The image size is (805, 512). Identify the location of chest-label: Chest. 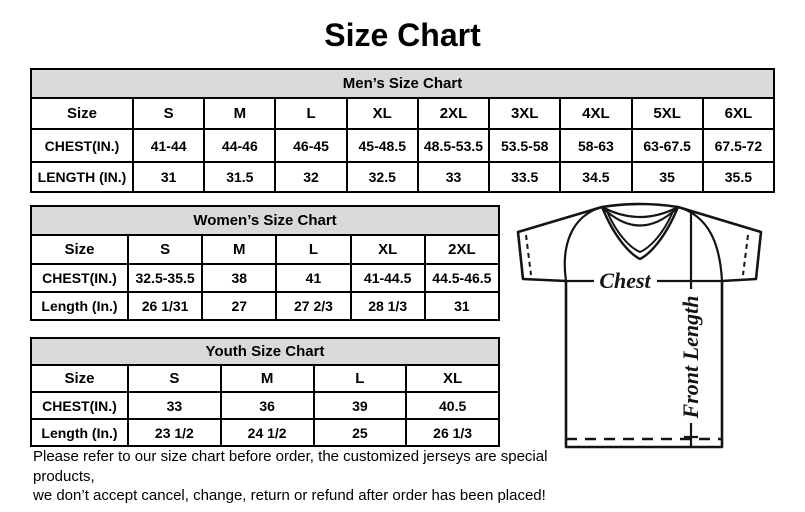
(625, 280).